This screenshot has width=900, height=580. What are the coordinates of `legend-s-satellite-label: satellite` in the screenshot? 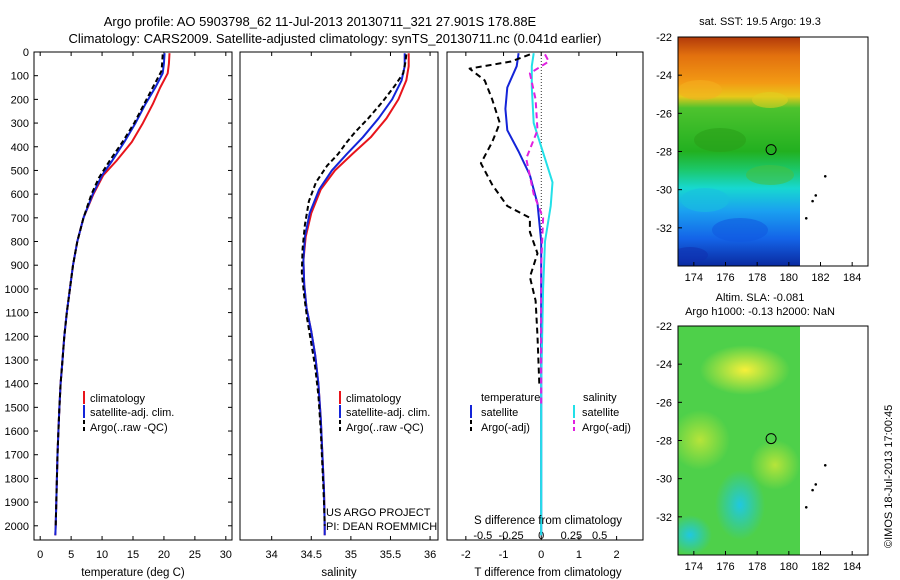 It's located at (600, 413).